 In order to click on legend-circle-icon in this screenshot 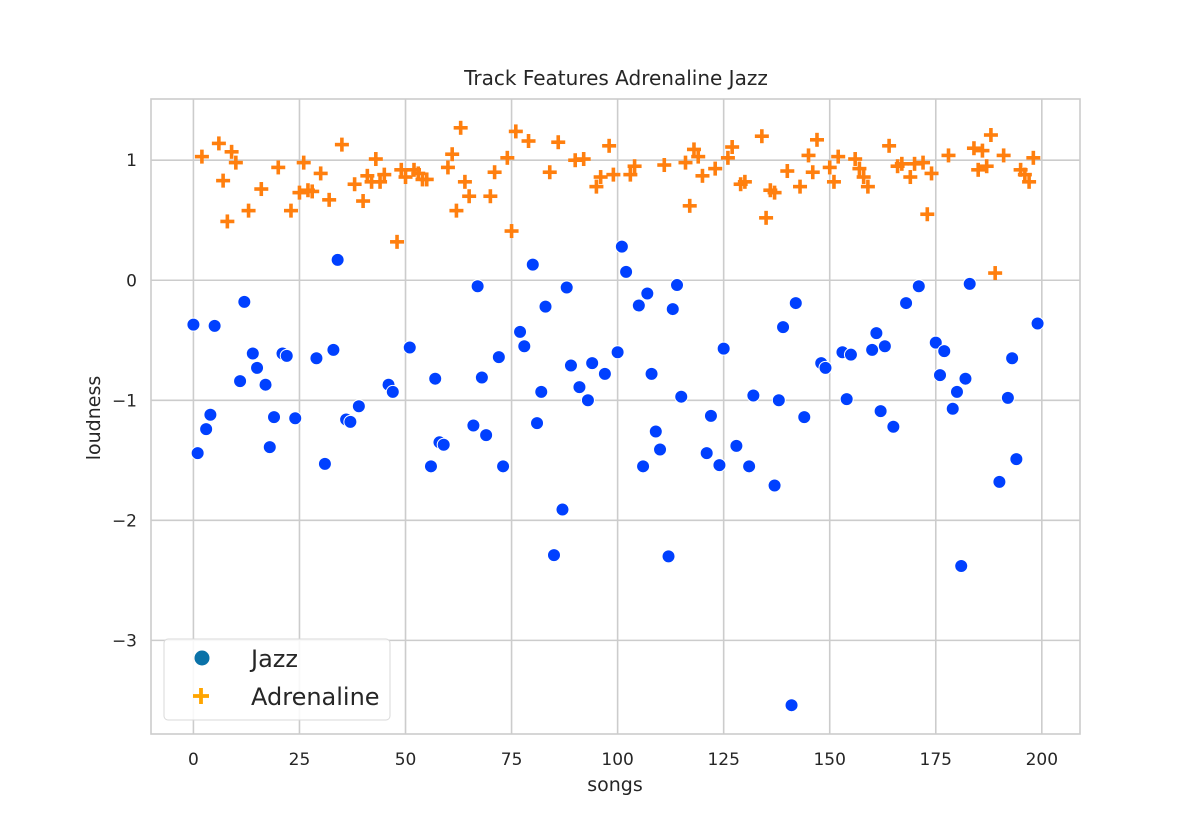, I will do `click(202, 658)`.